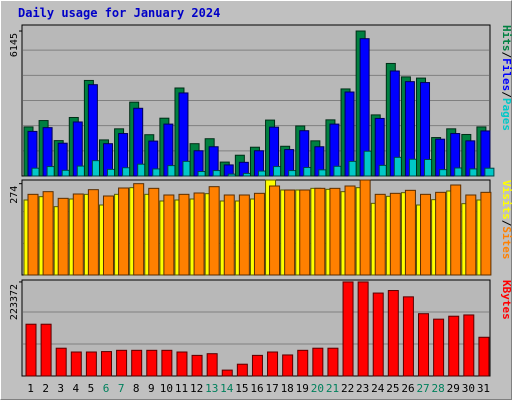 The image size is (512, 400). Describe the element at coordinates (392, 388) in the screenshot. I see `x-tick-label-25: 25` at that location.